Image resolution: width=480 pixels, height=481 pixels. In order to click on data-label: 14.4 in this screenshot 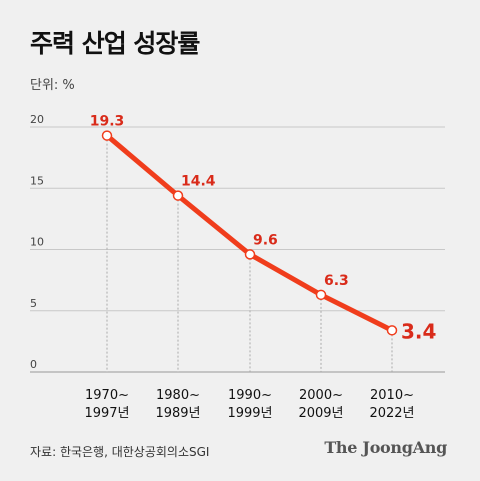, I will do `click(198, 182)`.